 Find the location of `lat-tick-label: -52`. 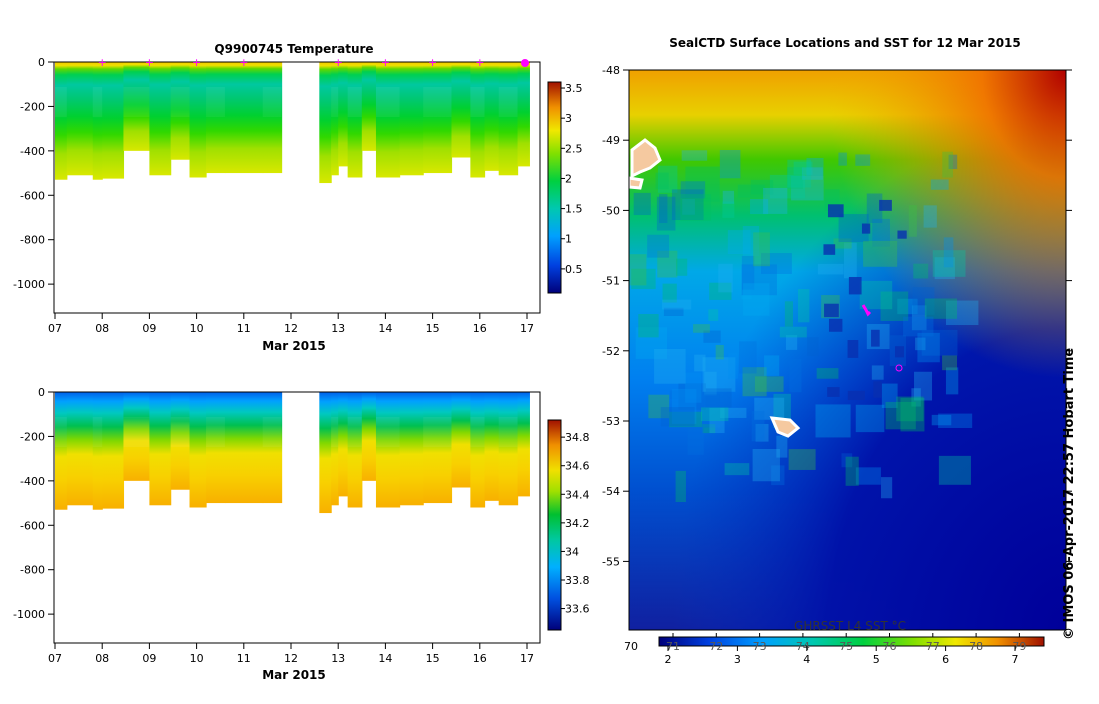

lat-tick-label: -52 is located at coordinates (611, 351).